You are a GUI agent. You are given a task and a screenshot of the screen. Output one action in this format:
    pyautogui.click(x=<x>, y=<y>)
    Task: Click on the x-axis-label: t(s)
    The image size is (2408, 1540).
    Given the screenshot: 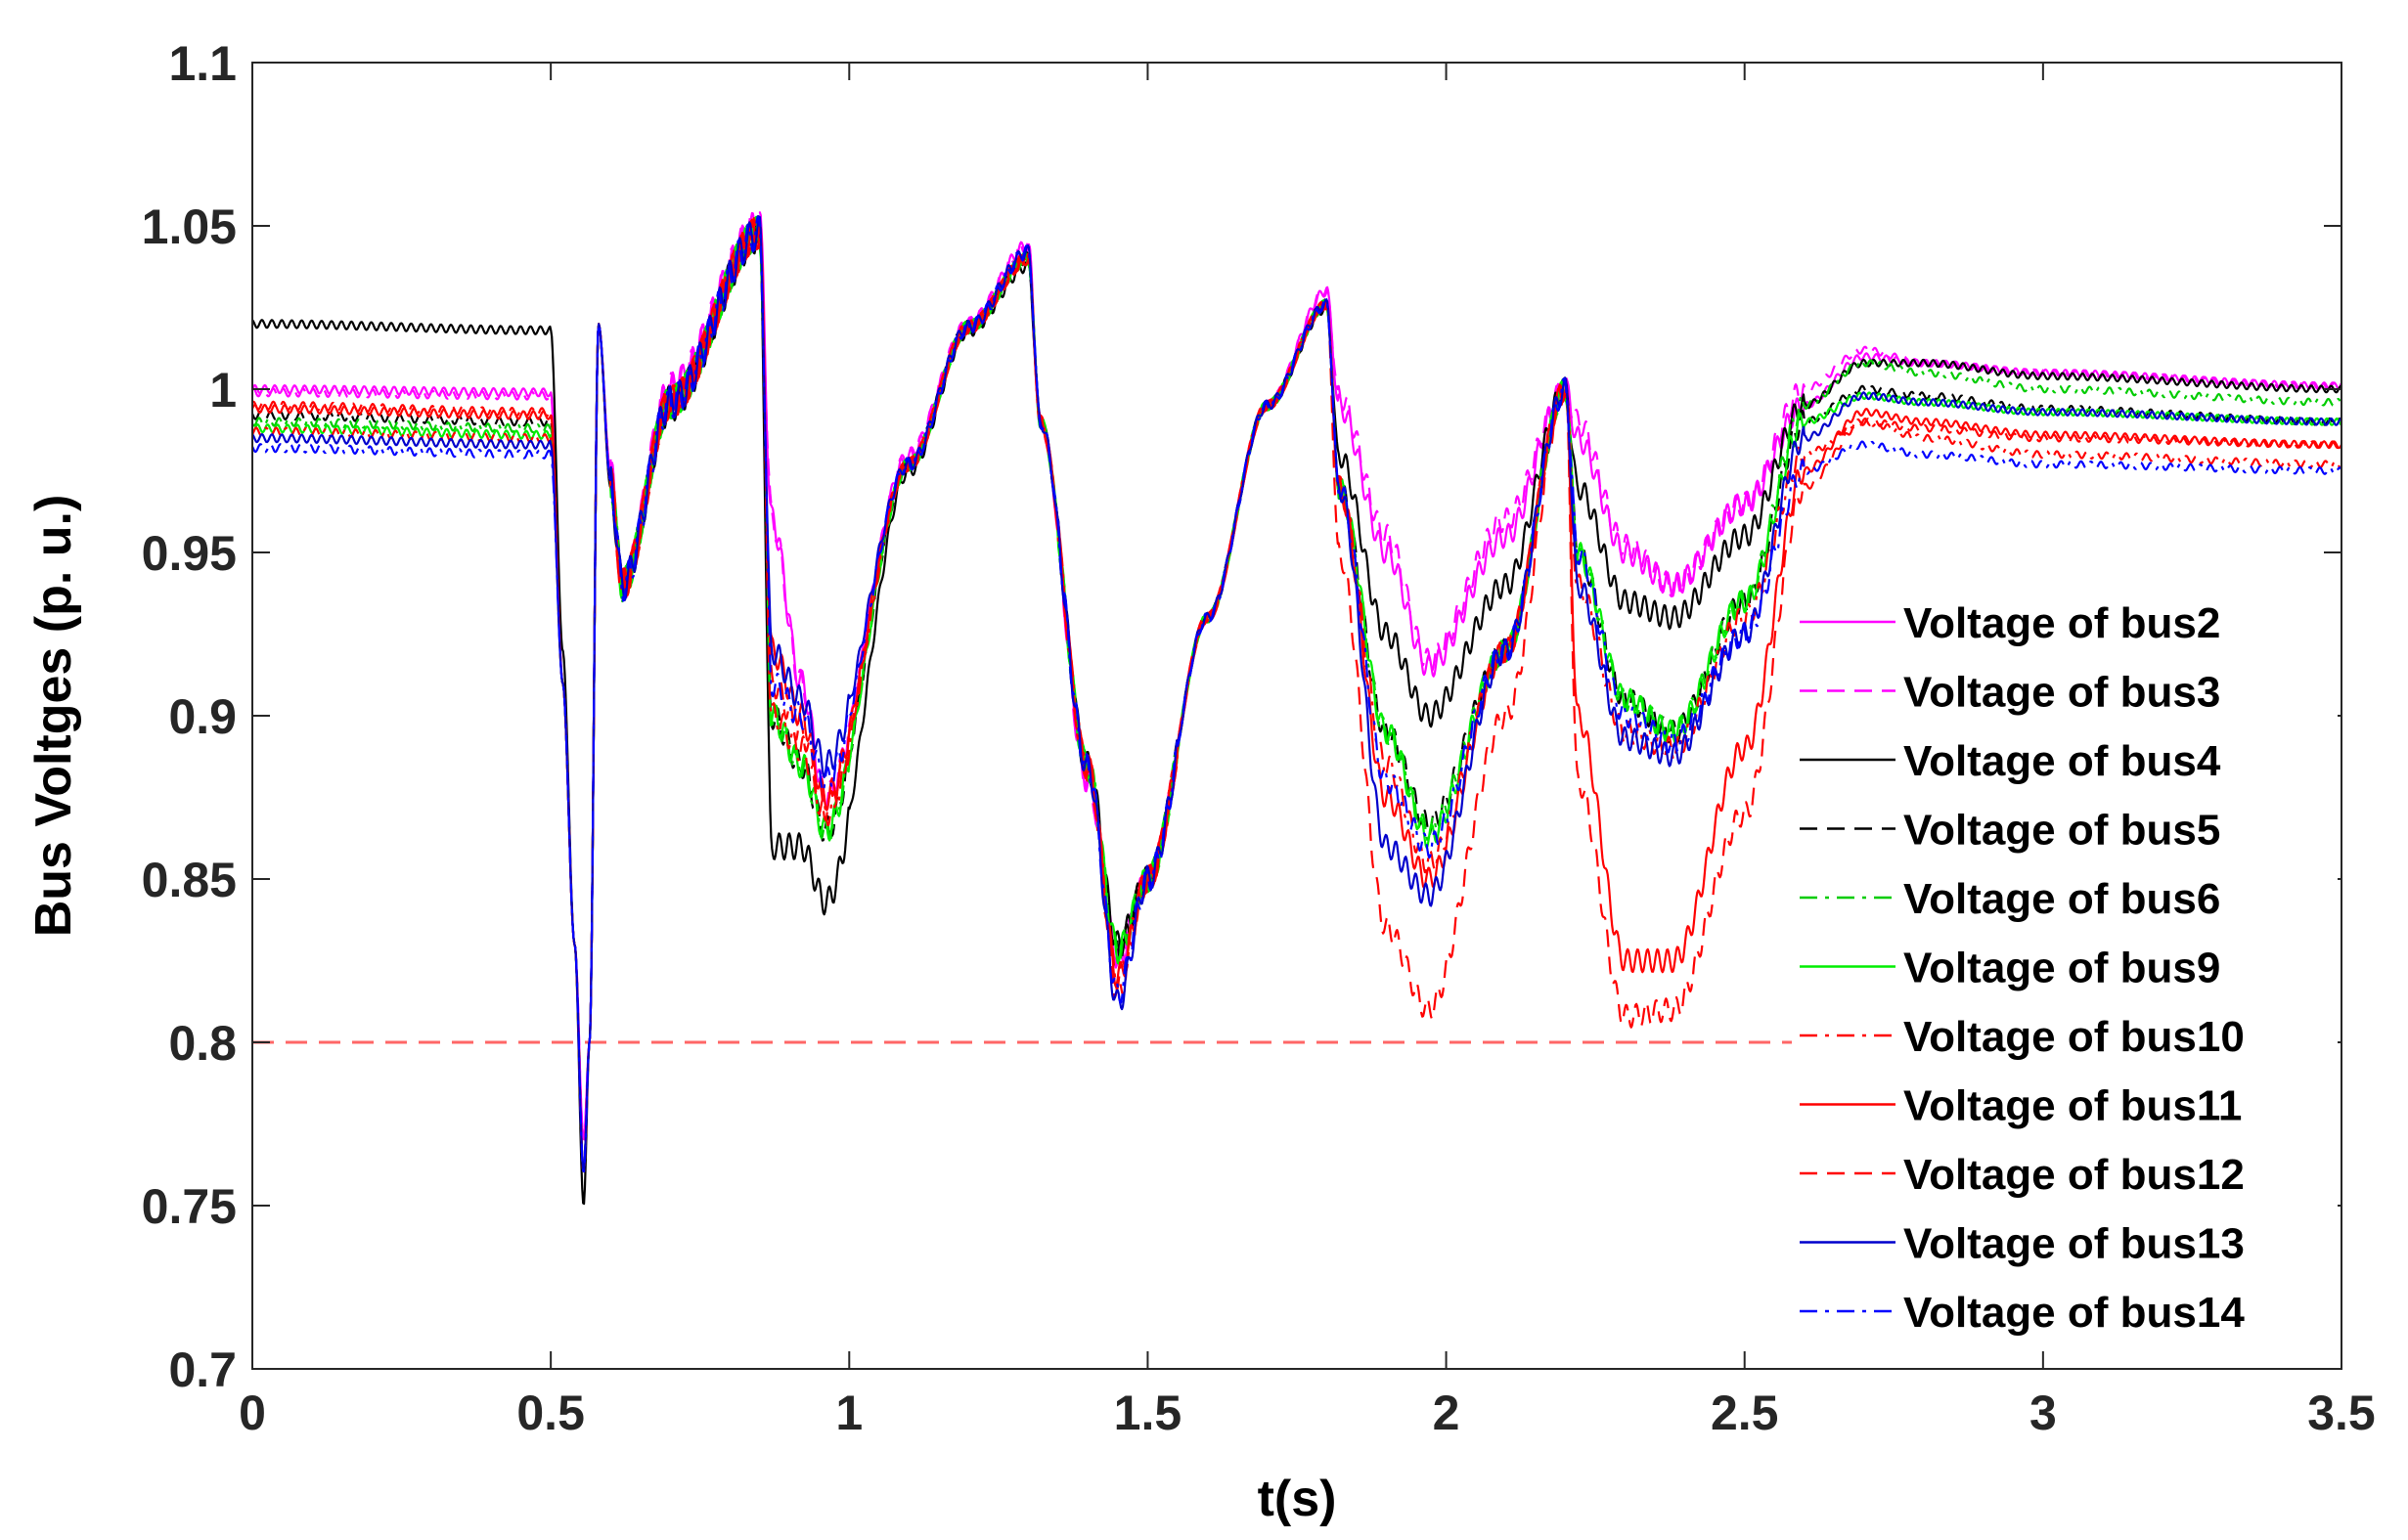 What is the action you would take?
    pyautogui.click(x=1298, y=1499)
    